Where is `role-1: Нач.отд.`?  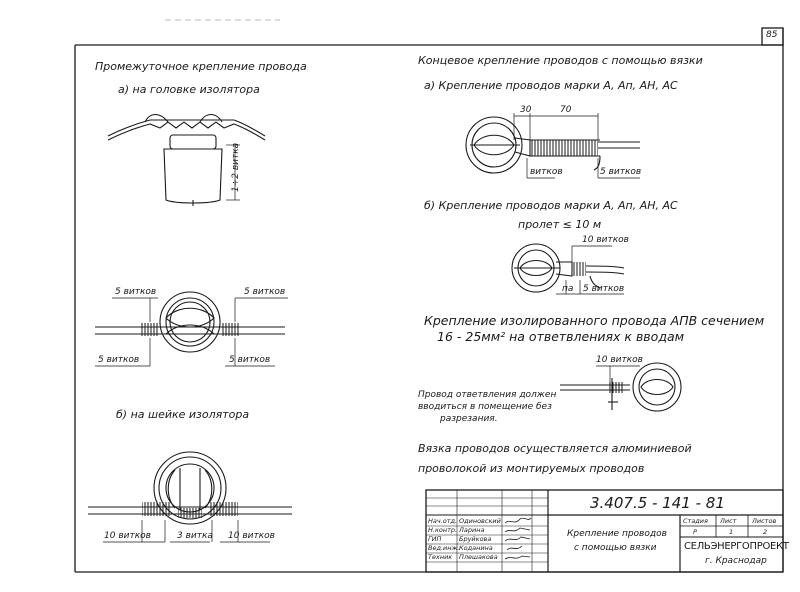 role-1: Нач.отд. is located at coordinates (443, 521).